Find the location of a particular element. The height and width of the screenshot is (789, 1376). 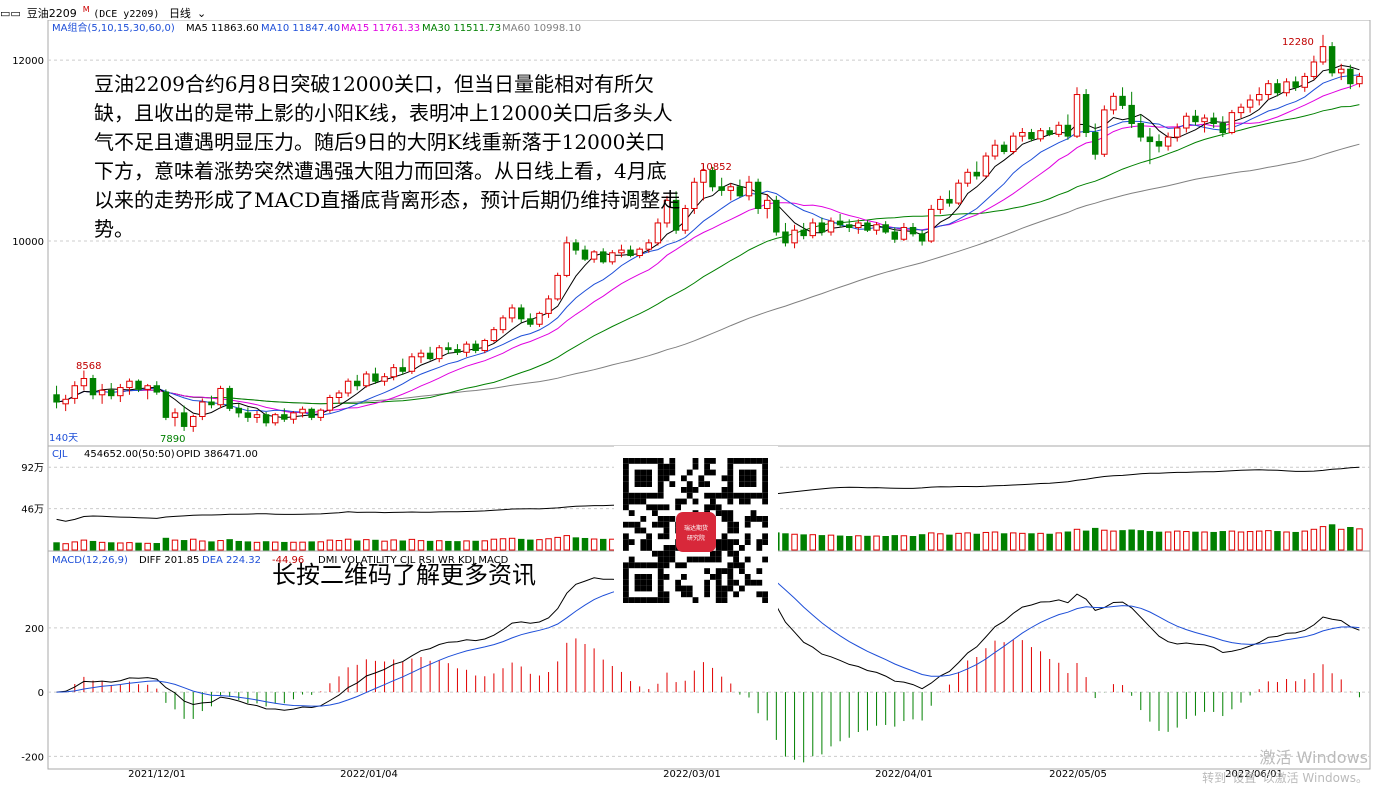

day-count-label: 140天 is located at coordinates (63, 438).